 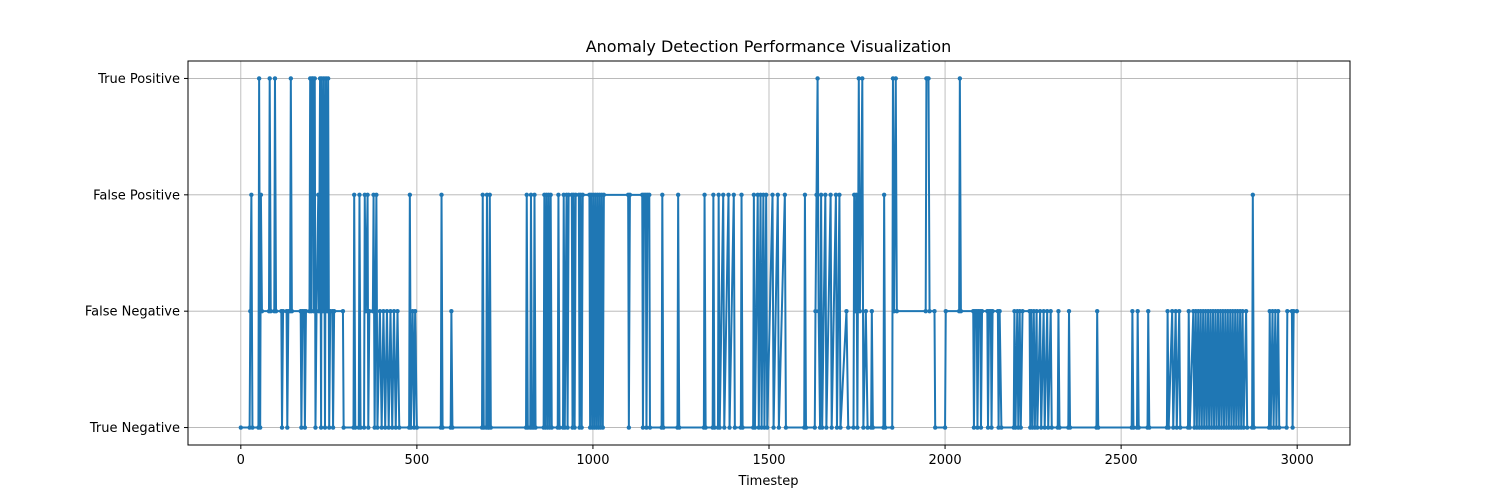 I want to click on y-tick-label: True Negative, so click(x=134, y=428).